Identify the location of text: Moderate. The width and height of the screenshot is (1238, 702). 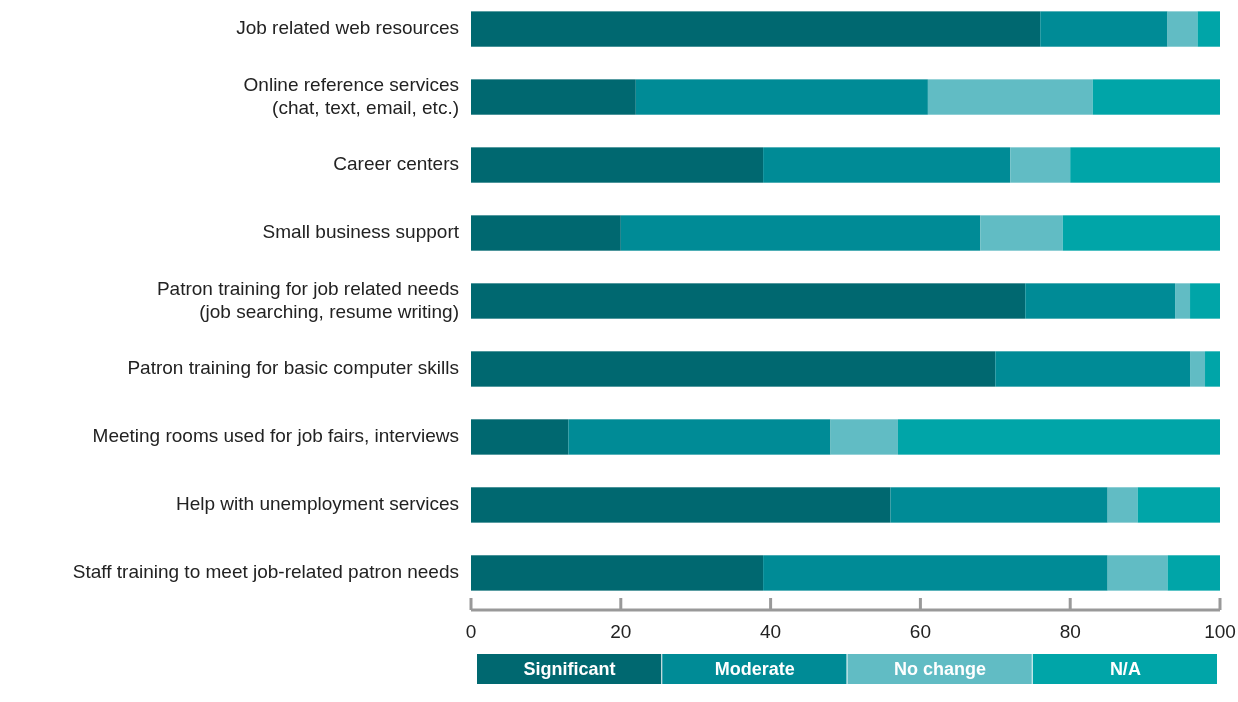
(754, 669).